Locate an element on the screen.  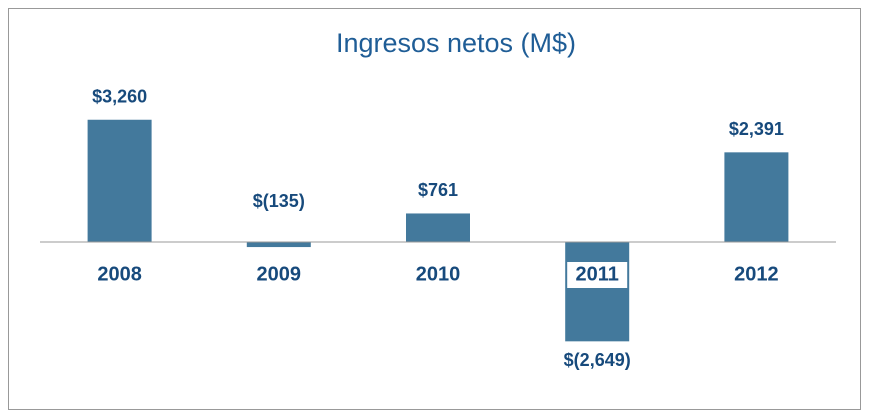
value-label: $3,260 is located at coordinates (119, 97).